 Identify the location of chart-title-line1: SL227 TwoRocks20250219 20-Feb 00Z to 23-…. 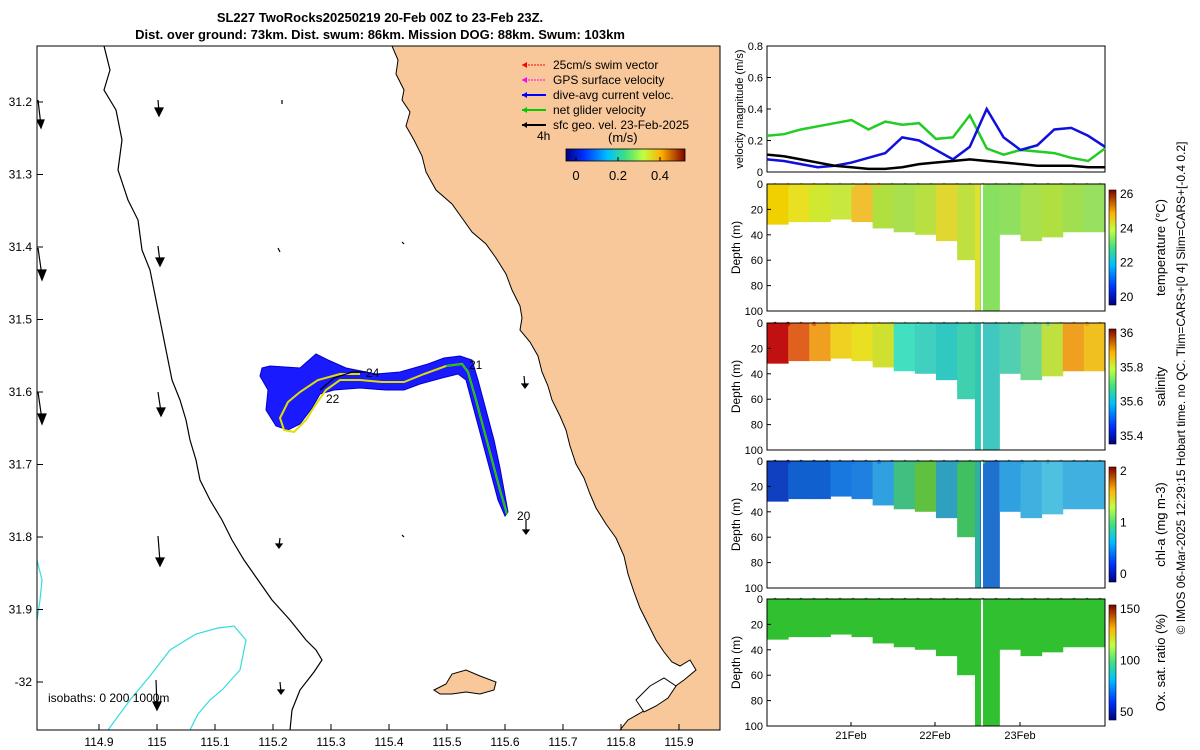
(380, 17).